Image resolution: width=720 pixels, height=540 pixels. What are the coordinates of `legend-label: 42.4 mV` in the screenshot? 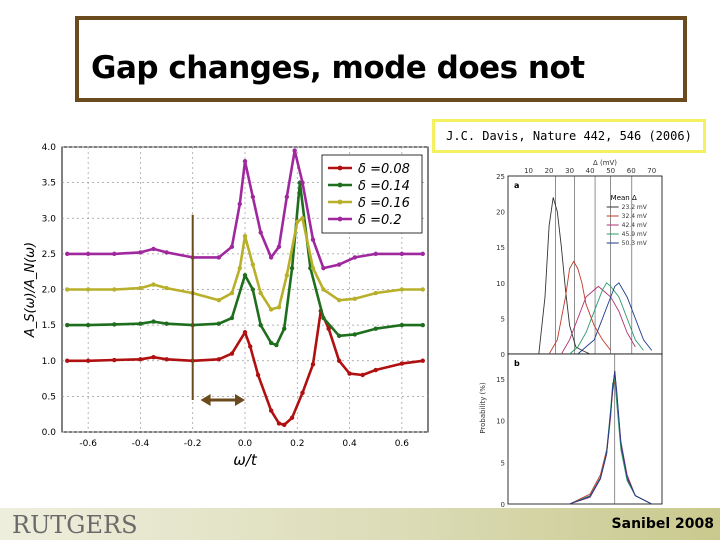 It's located at (635, 225).